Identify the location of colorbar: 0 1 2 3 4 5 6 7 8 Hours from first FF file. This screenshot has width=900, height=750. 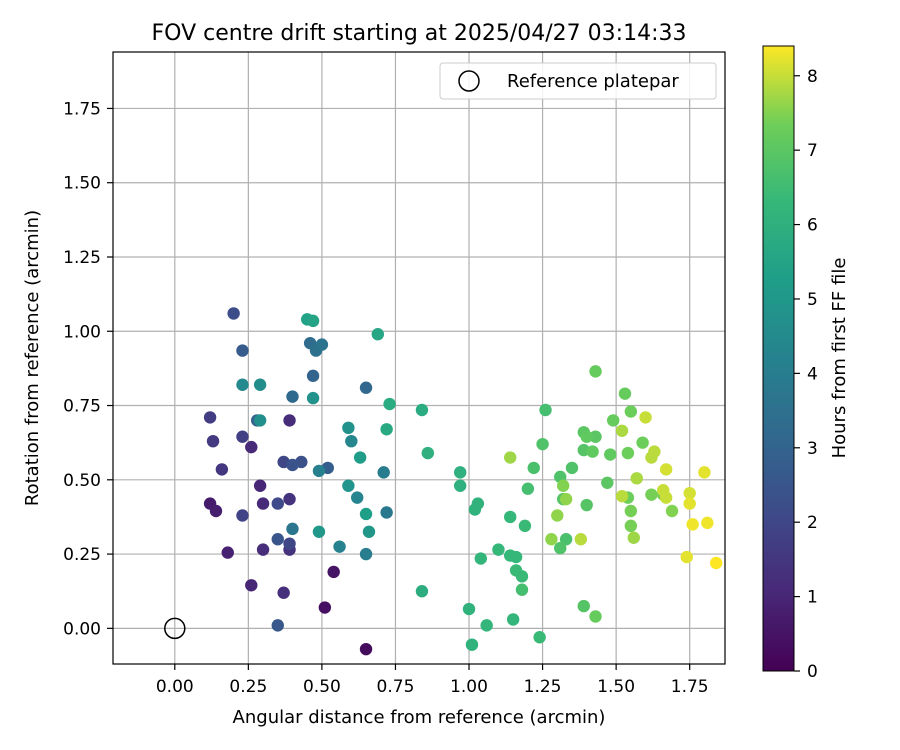
(806, 363).